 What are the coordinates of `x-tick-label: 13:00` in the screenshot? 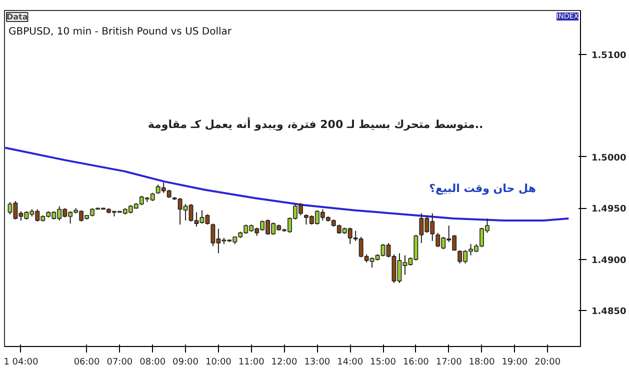 It's located at (317, 363).